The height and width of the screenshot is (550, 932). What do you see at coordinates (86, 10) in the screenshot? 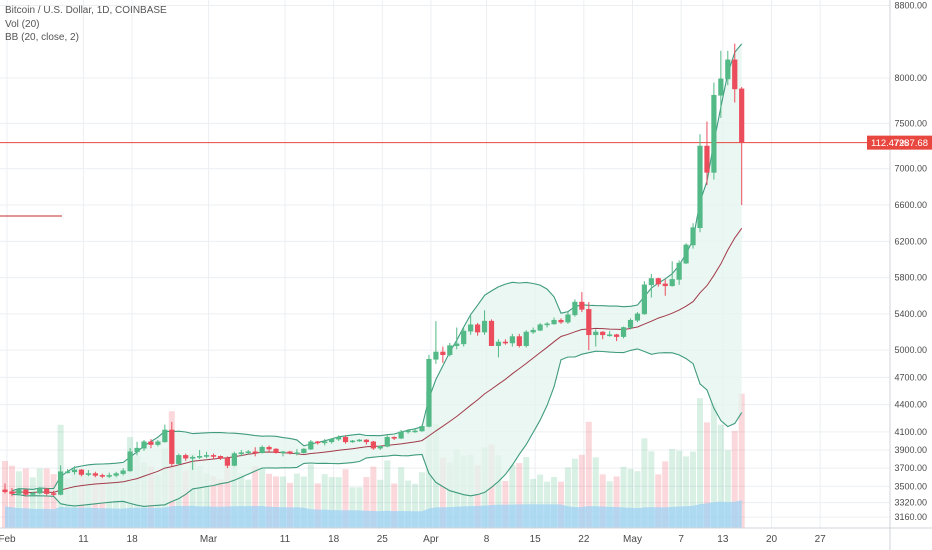
I see `symbol-title: Bitcoin / U.S. Dollar, 1D, COINBASE` at bounding box center [86, 10].